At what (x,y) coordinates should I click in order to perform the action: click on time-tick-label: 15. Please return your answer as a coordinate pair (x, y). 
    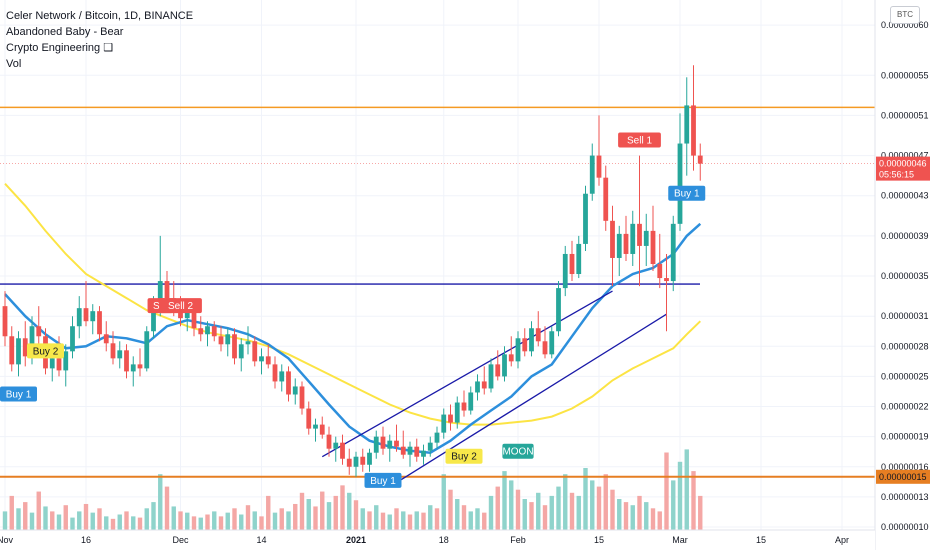
    Looking at the image, I should click on (761, 540).